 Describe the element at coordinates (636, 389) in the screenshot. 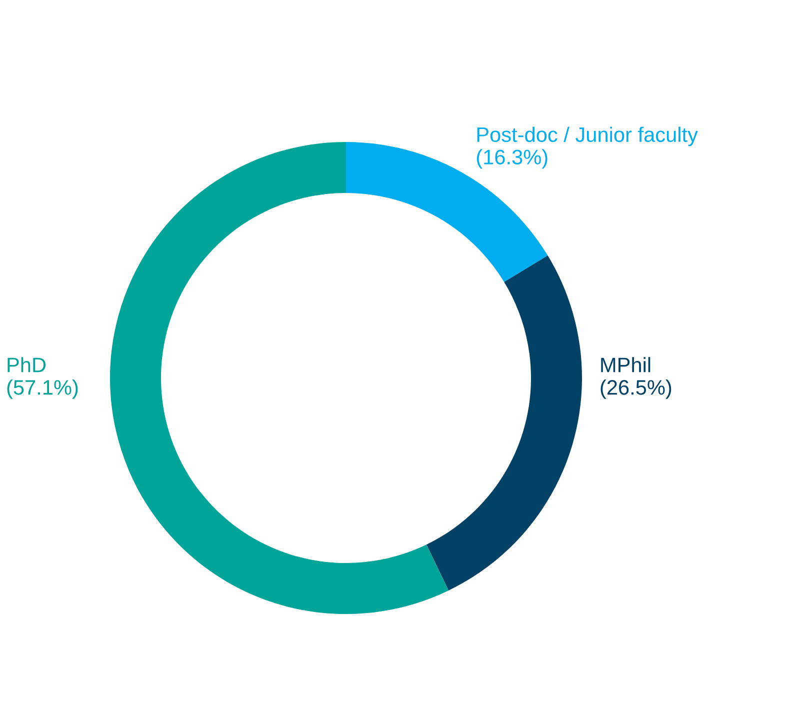

I see `data-label: (26.5%)` at that location.